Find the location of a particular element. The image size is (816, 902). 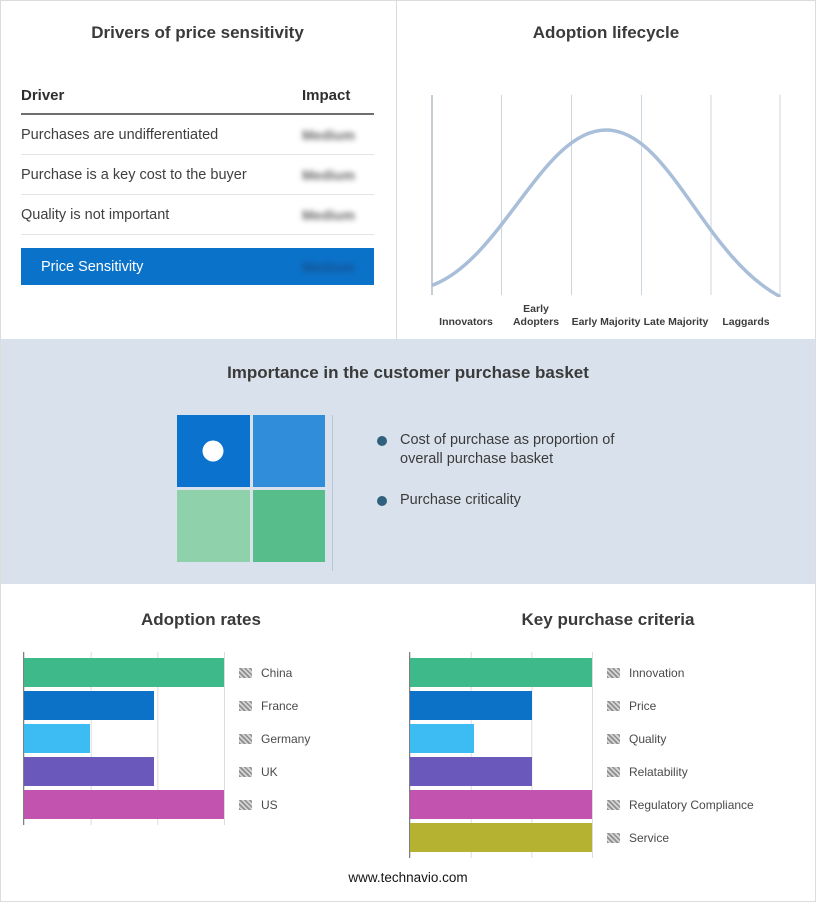

bar-uk is located at coordinates (89, 771).